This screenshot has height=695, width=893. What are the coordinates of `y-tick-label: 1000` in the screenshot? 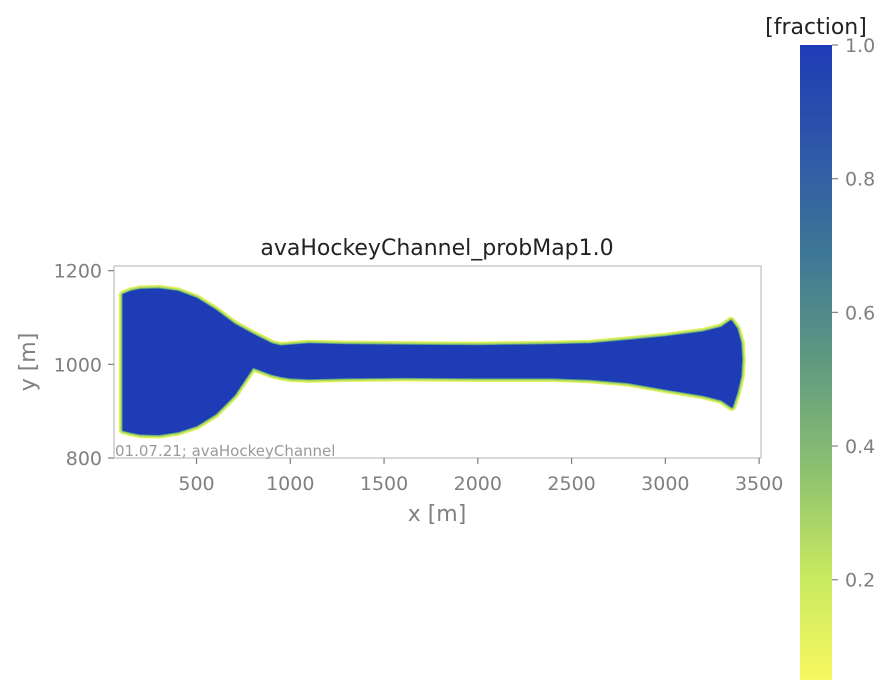 It's located at (78, 365).